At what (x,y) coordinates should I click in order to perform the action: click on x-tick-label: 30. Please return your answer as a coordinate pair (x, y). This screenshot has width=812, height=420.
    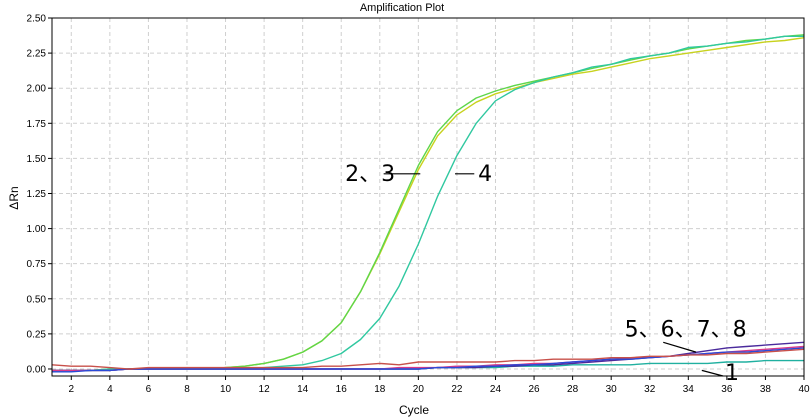
    Looking at the image, I should click on (612, 389).